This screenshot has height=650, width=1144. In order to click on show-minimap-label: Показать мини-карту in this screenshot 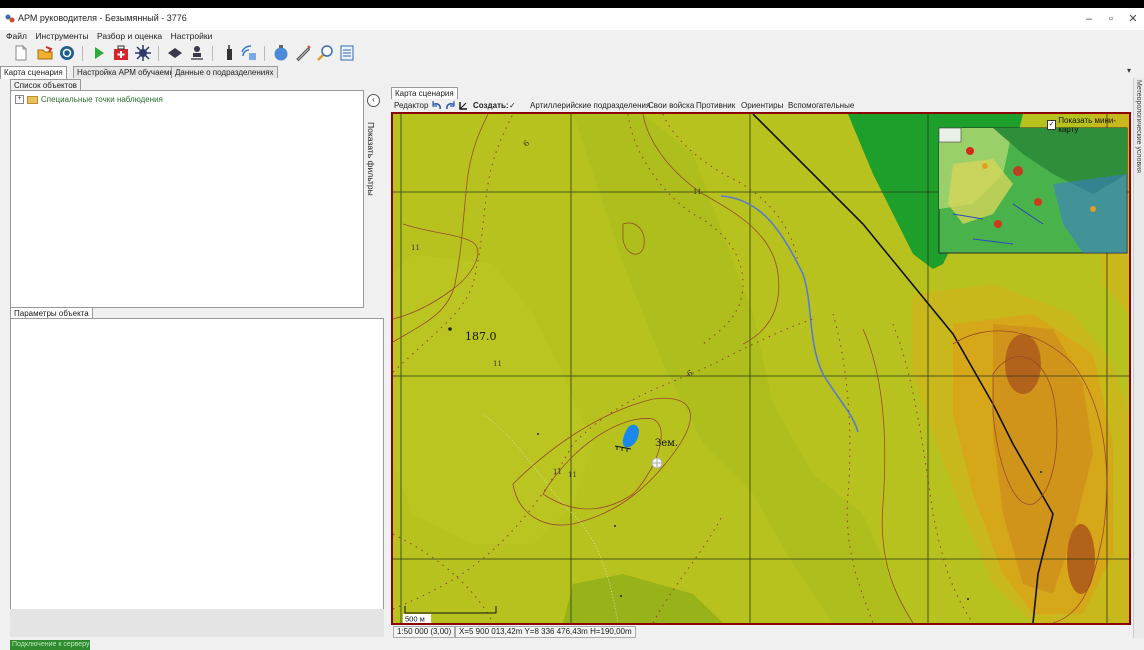, I will do `click(1087, 125)`.